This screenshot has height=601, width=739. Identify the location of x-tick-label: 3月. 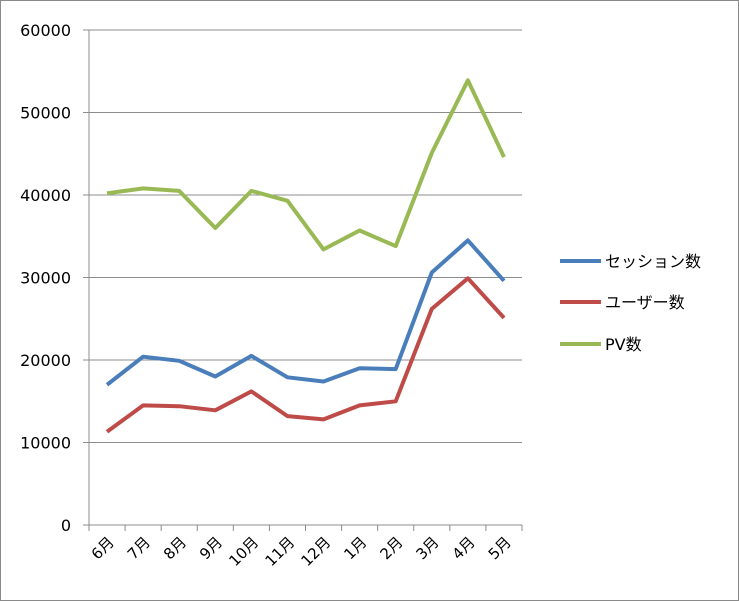
(428, 548).